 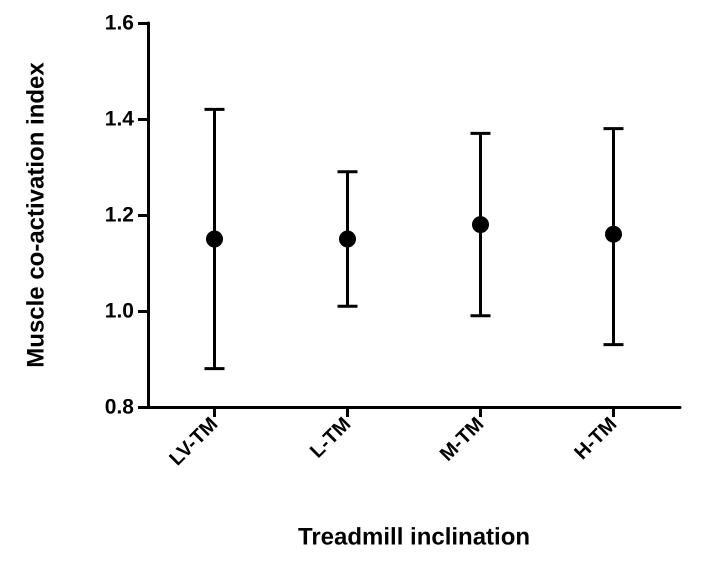 I want to click on y-tick-label: 1.2, so click(x=119, y=215).